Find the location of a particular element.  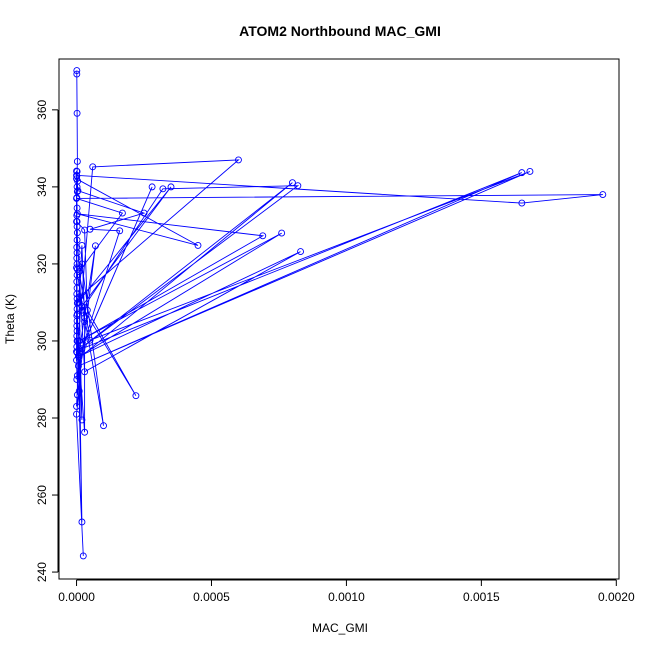

x-tick-label: 0.0010 is located at coordinates (346, 597).